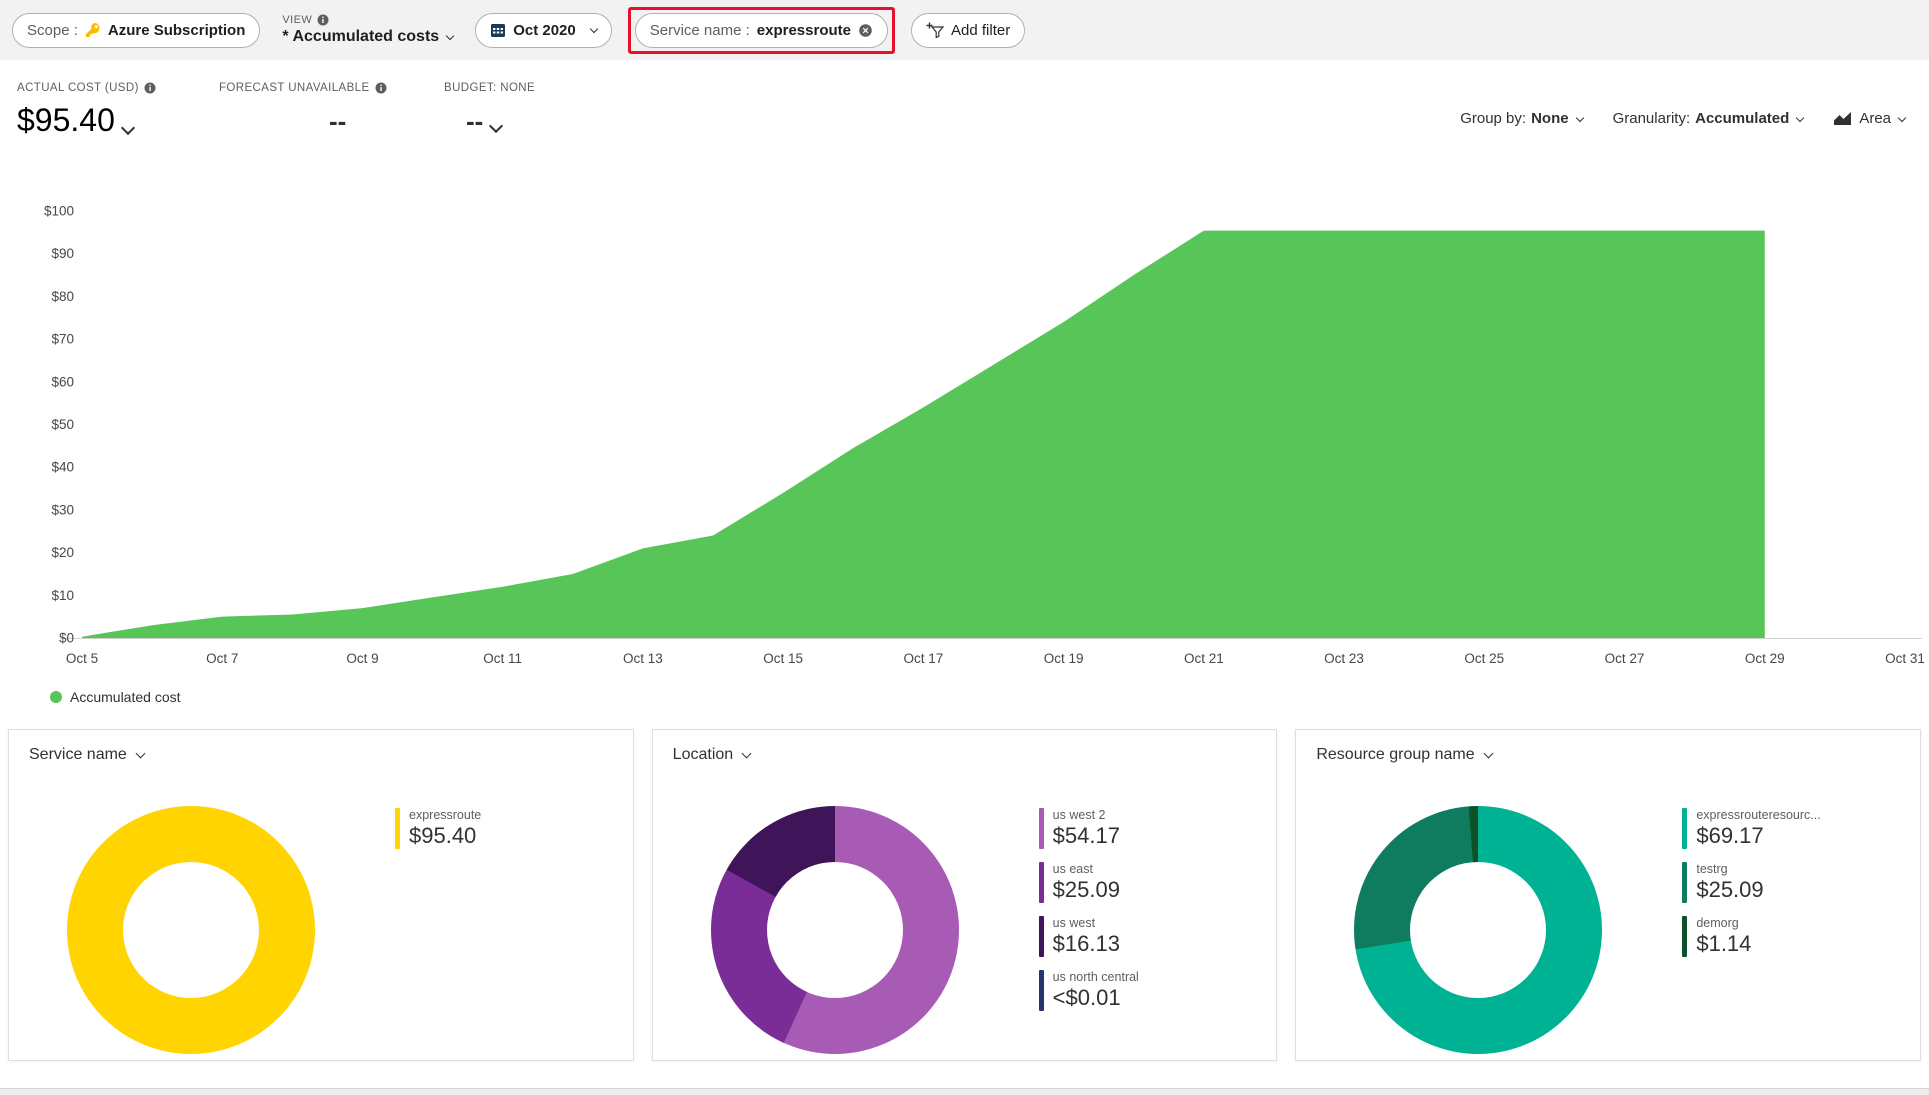 The image size is (1929, 1095). Describe the element at coordinates (56, 697) in the screenshot. I see `legend-dot` at that location.